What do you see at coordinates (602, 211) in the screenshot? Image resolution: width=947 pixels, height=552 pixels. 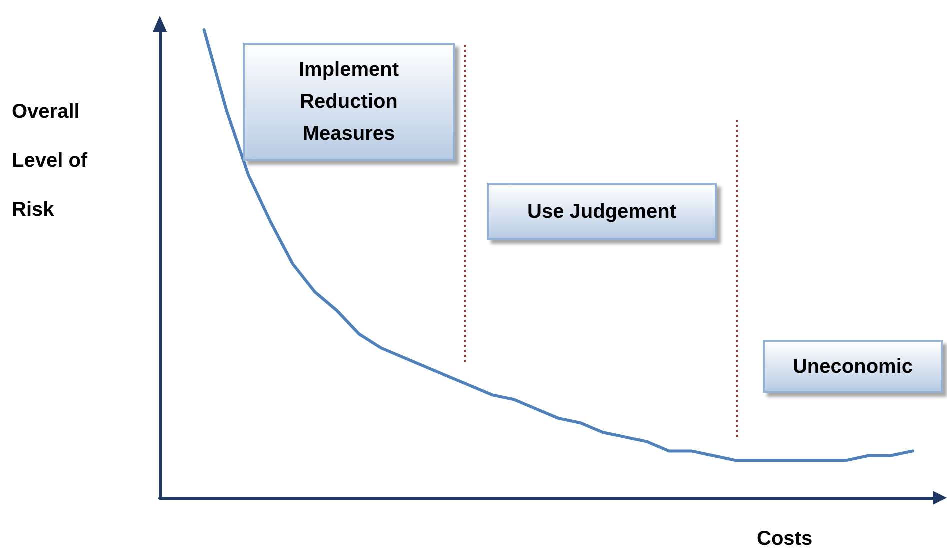 I see `text-box: Use Judgement` at bounding box center [602, 211].